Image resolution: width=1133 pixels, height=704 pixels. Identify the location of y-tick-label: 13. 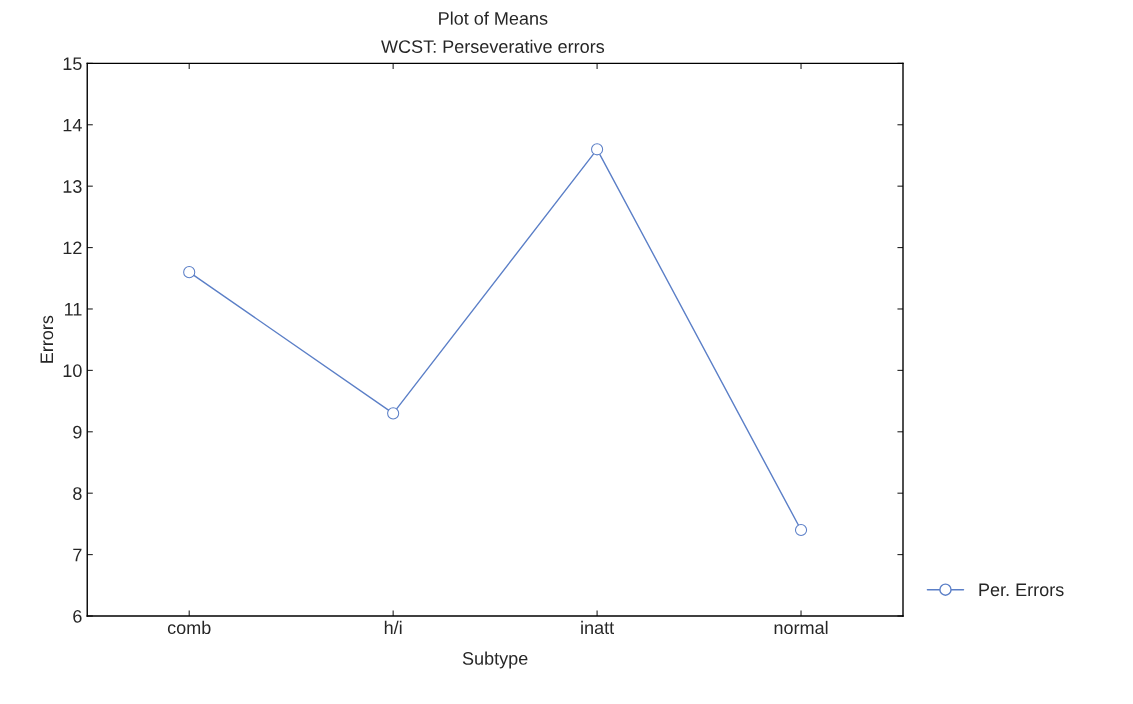
(72, 186).